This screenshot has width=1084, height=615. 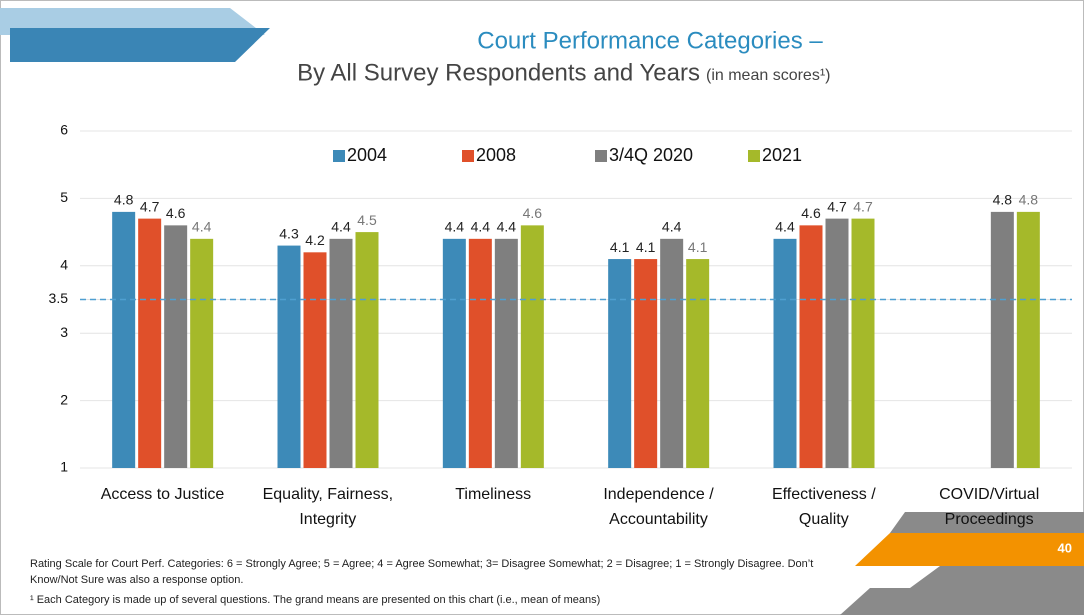 What do you see at coordinates (823, 507) in the screenshot?
I see `x-tick-label: Effectiveness / Quality` at bounding box center [823, 507].